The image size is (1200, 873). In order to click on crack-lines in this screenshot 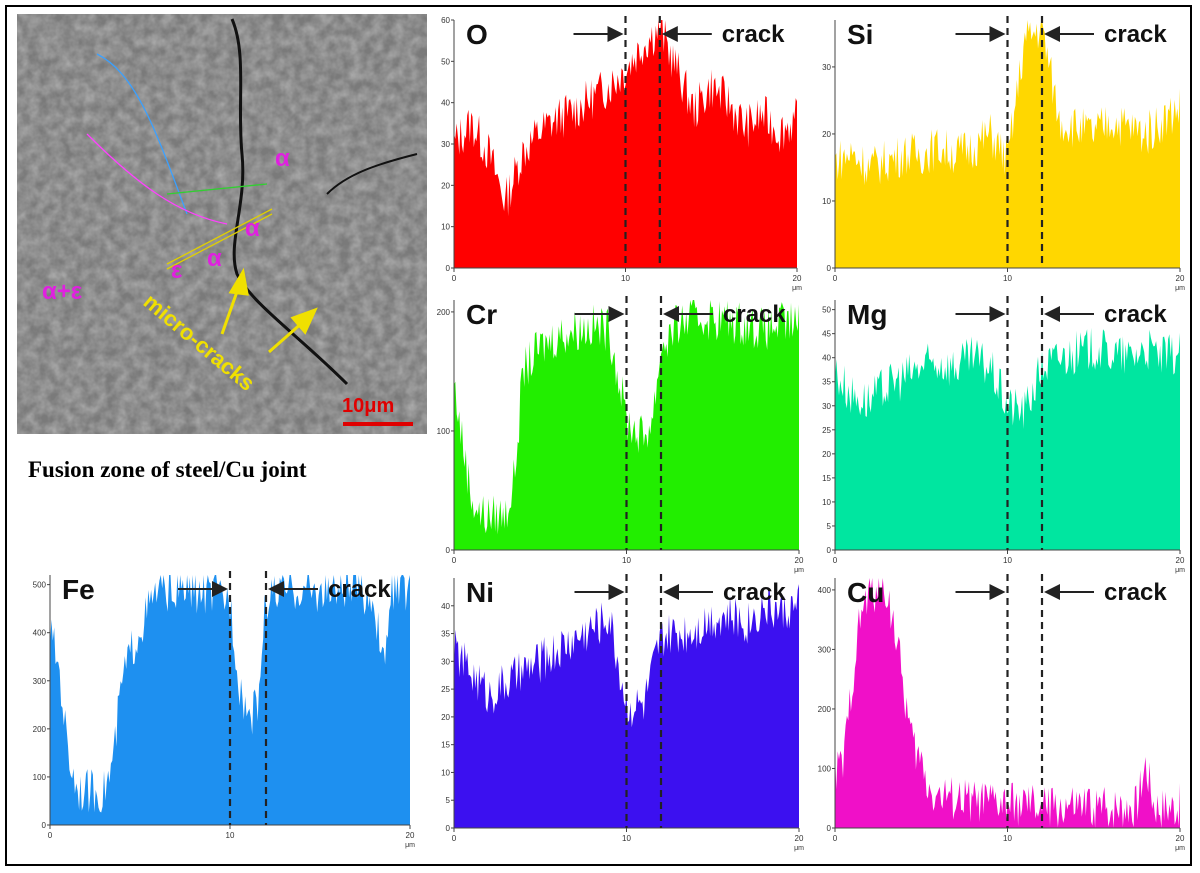, I will do `click(324, 202)`.